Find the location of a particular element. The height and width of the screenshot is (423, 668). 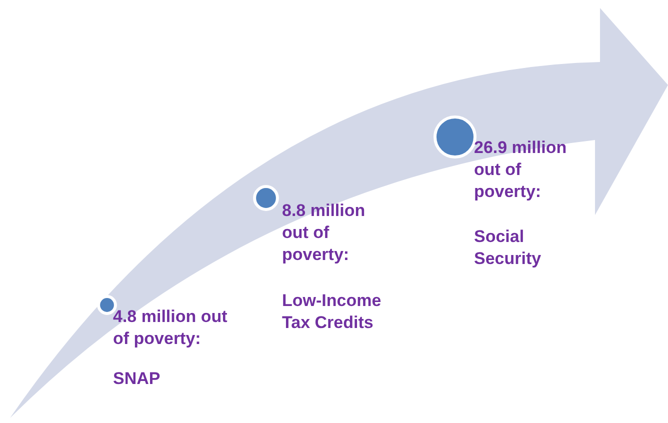

category-label: SNAP is located at coordinates (136, 378).